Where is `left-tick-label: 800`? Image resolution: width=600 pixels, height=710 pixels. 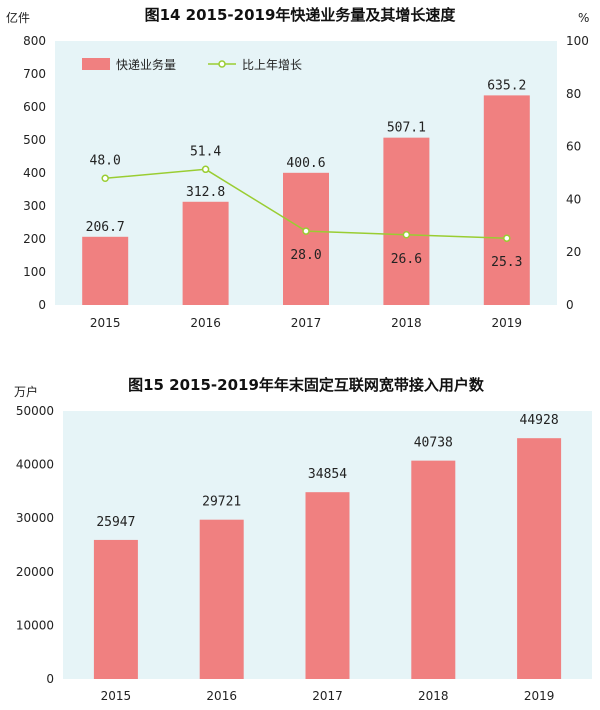
left-tick-label: 800 is located at coordinates (34, 41).